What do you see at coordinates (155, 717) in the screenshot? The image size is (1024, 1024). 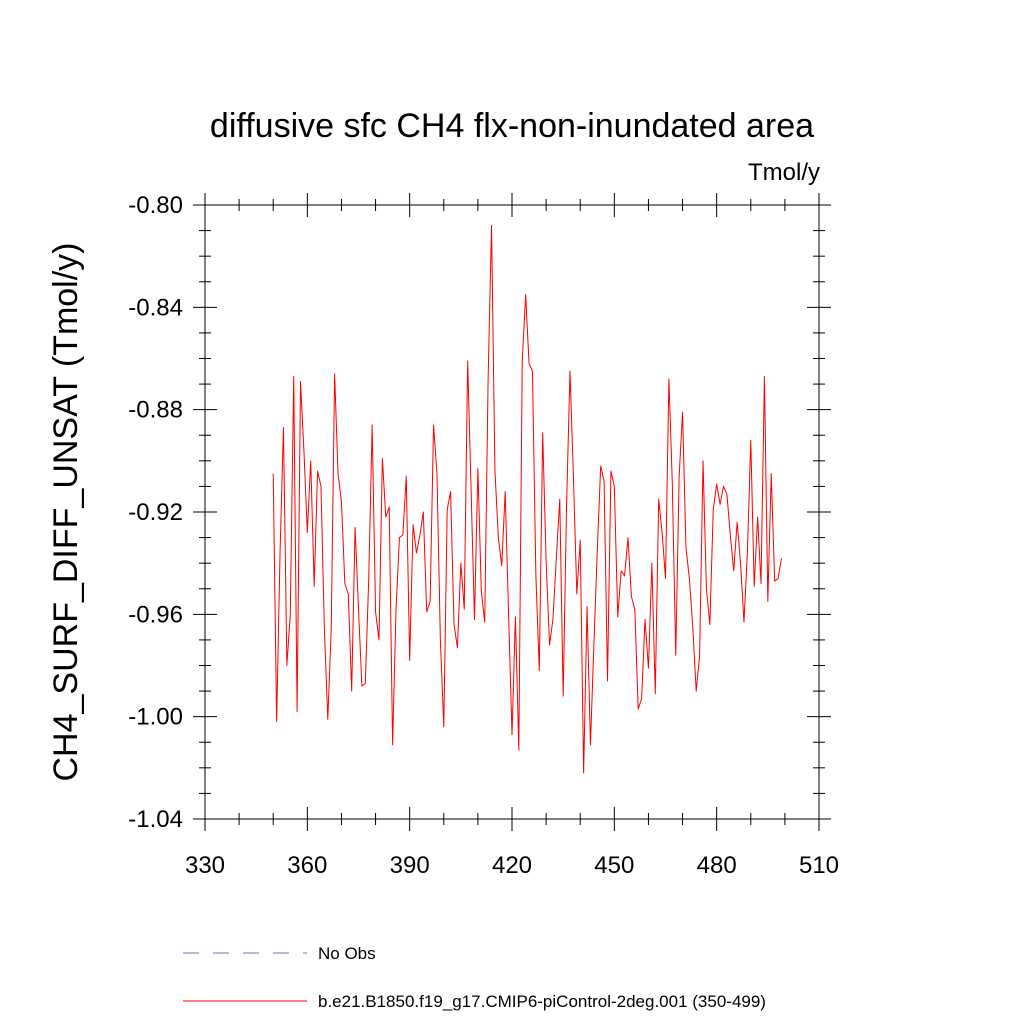 I see `y-tick-label: -1.00` at bounding box center [155, 717].